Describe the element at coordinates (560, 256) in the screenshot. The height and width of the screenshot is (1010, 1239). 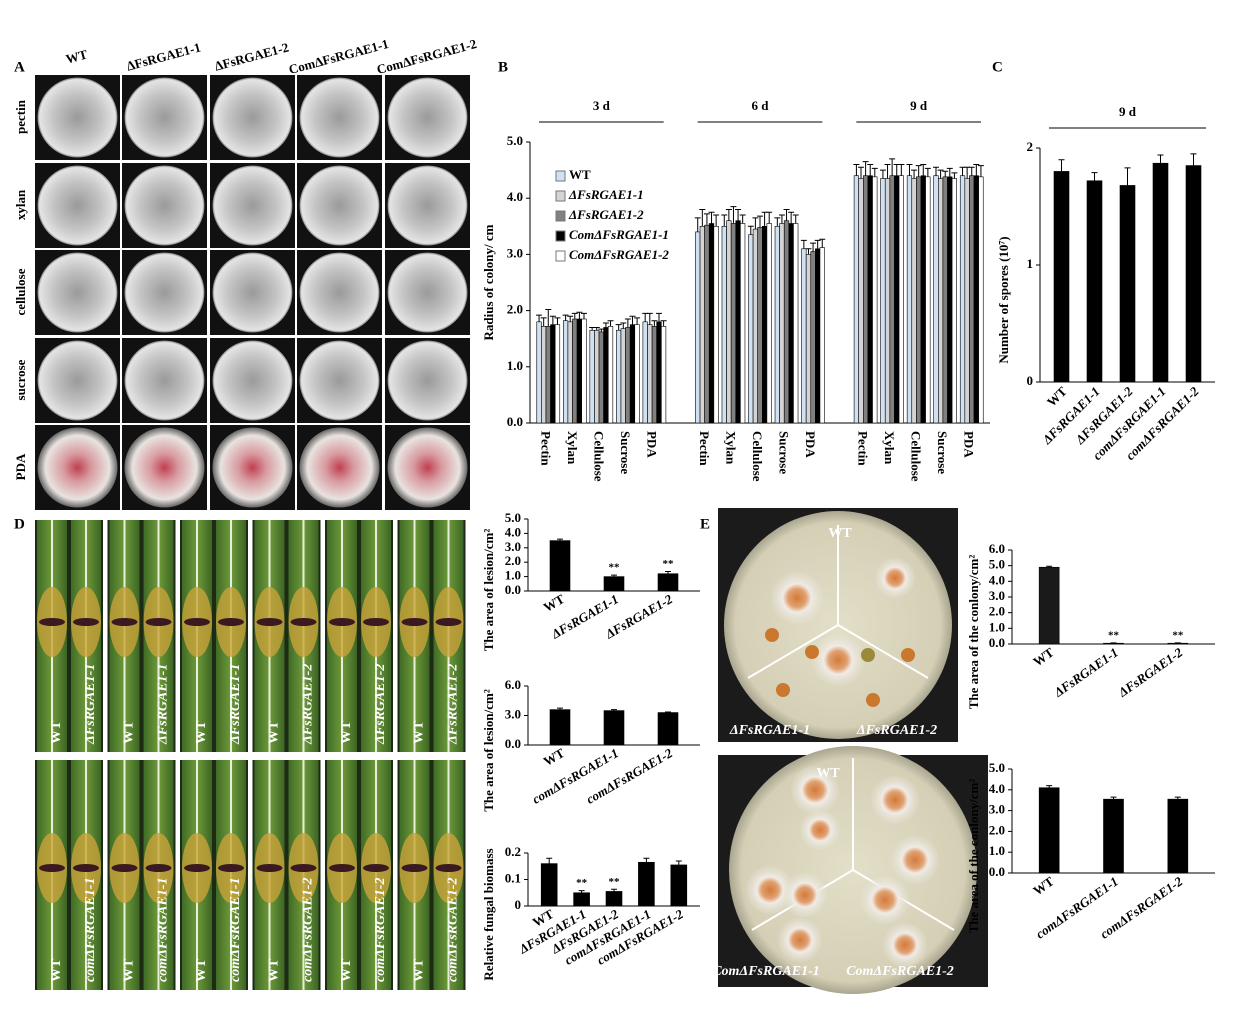
I see `legend-swatch` at that location.